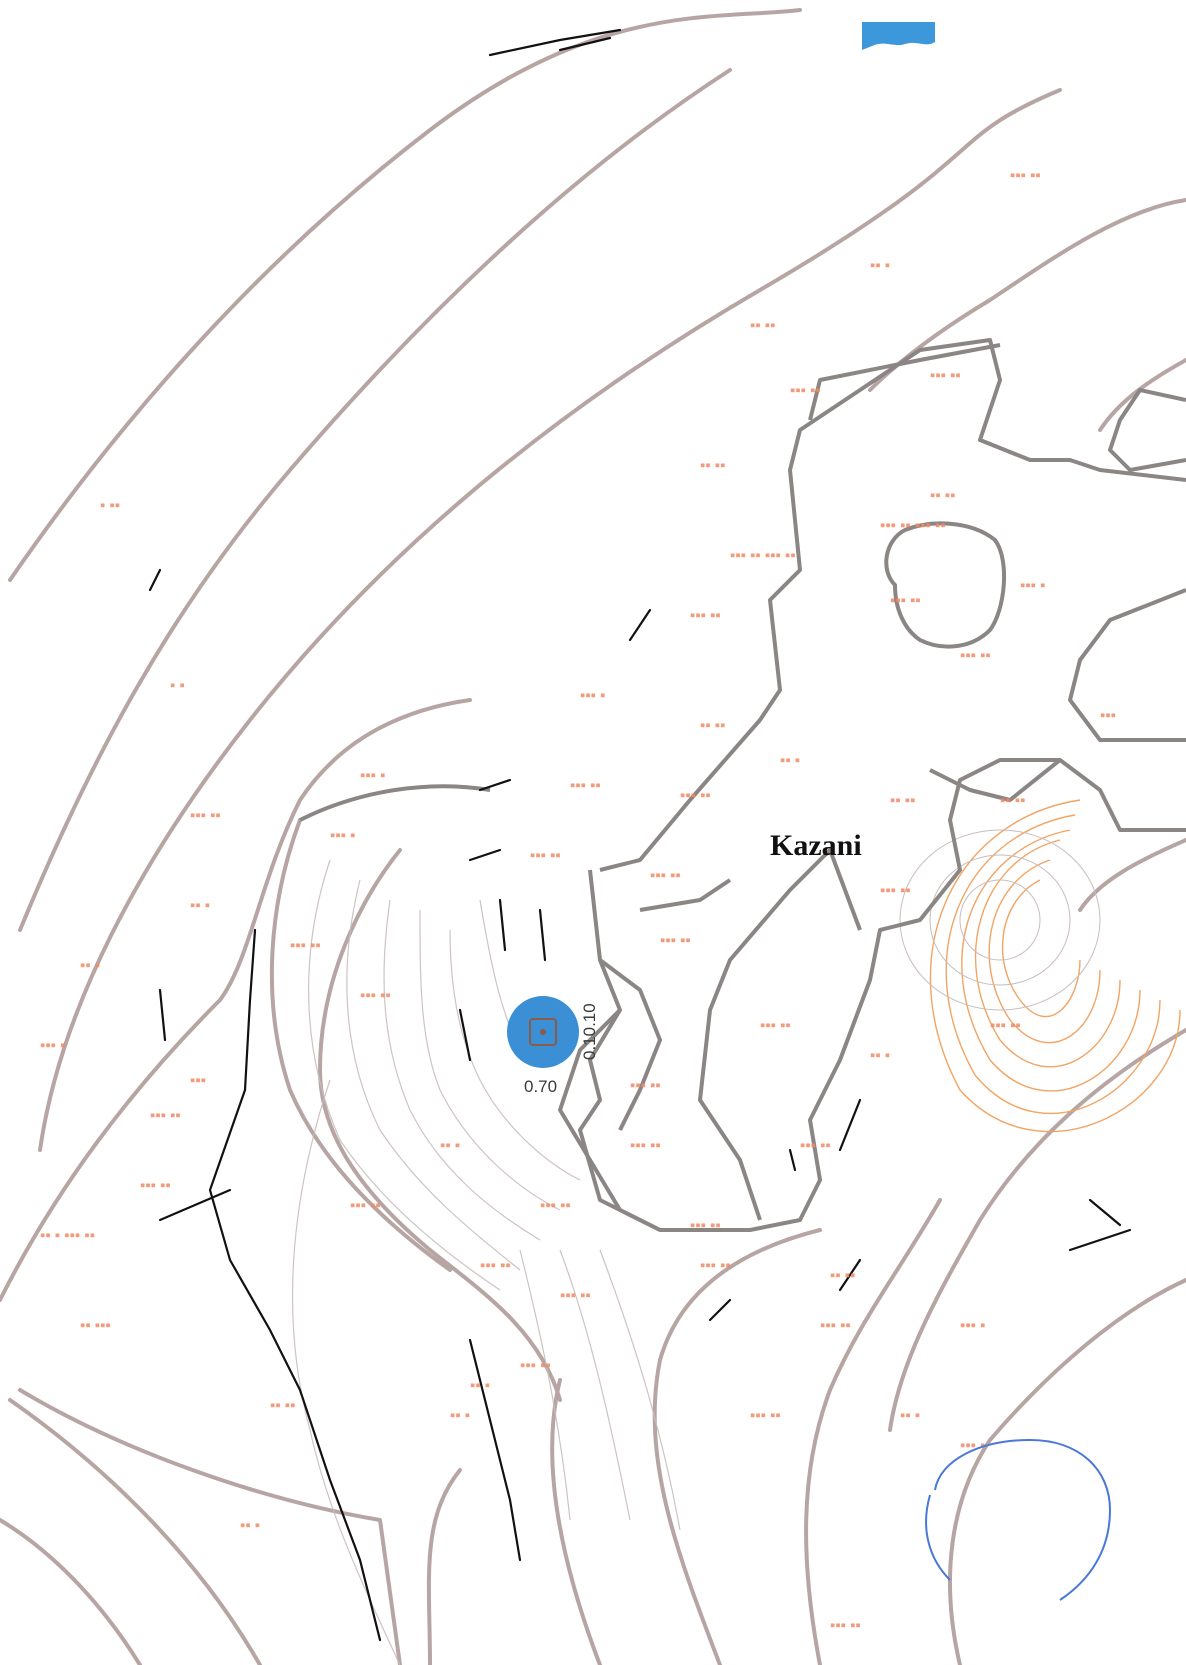 This screenshot has width=1186, height=1665. What do you see at coordinates (540, 1086) in the screenshot?
I see `marker-label-bottom: 0.70` at bounding box center [540, 1086].